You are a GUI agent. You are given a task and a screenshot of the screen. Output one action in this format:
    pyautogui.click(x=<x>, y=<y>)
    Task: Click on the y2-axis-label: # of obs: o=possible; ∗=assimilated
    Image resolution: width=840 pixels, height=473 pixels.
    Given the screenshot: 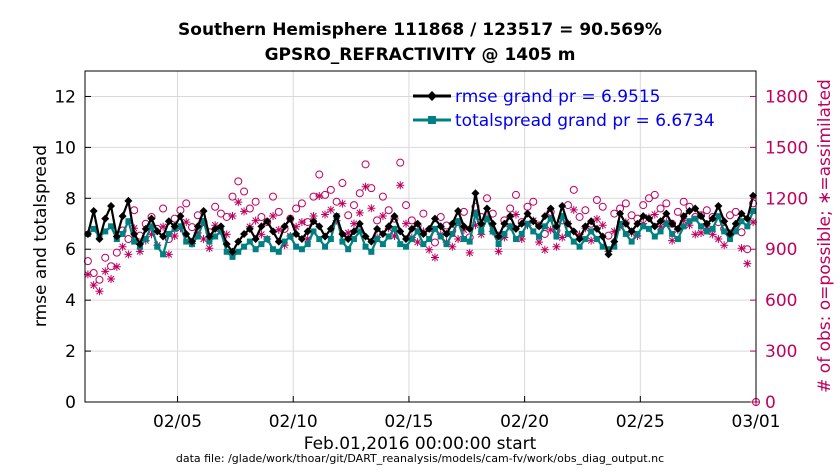 What is the action you would take?
    pyautogui.click(x=825, y=236)
    